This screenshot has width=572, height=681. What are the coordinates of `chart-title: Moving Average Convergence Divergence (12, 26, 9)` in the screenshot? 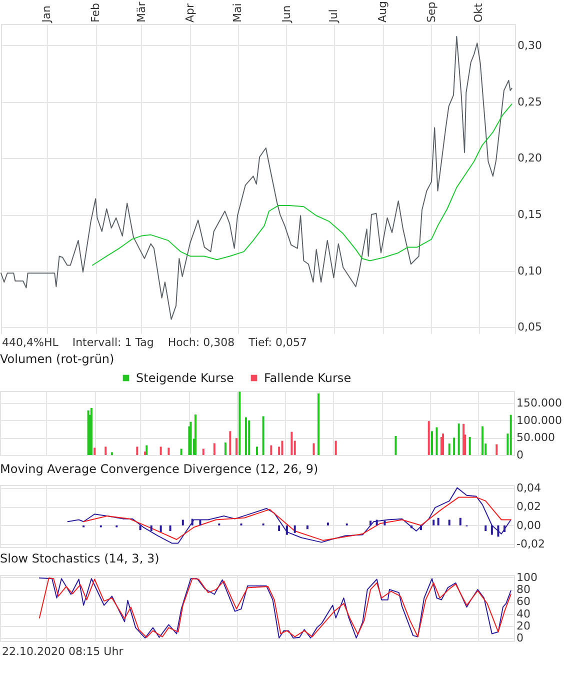 It's located at (159, 469).